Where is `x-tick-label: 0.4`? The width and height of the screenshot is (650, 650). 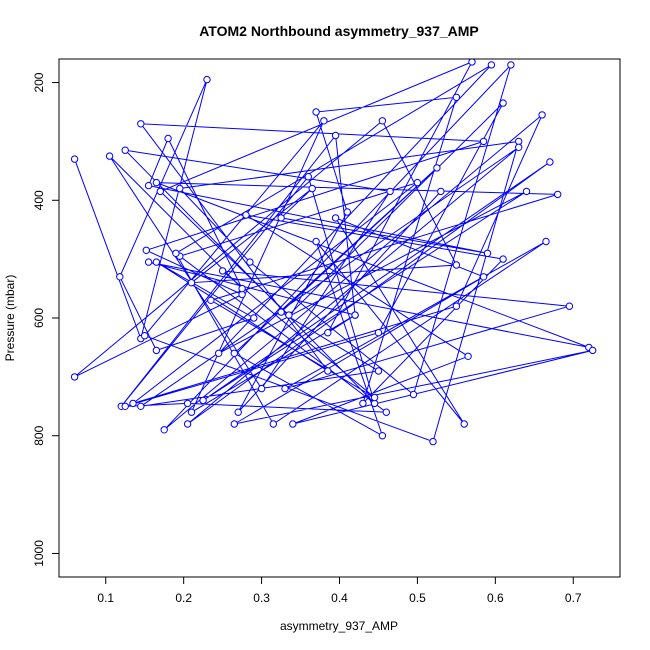
x-tick-label: 0.4 is located at coordinates (339, 598).